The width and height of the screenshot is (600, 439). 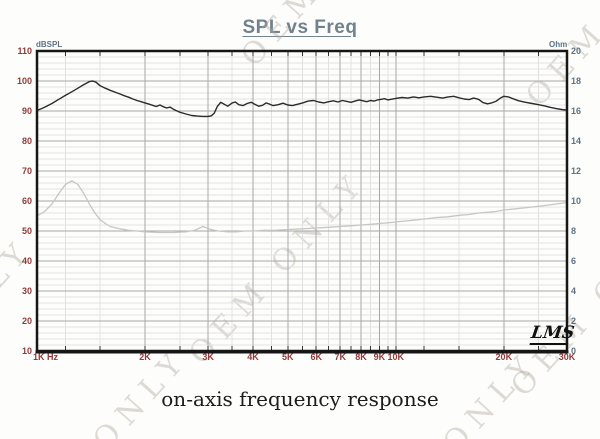 What do you see at coordinates (49, 44) in the screenshot?
I see `left-axis-title: dBSPL` at bounding box center [49, 44].